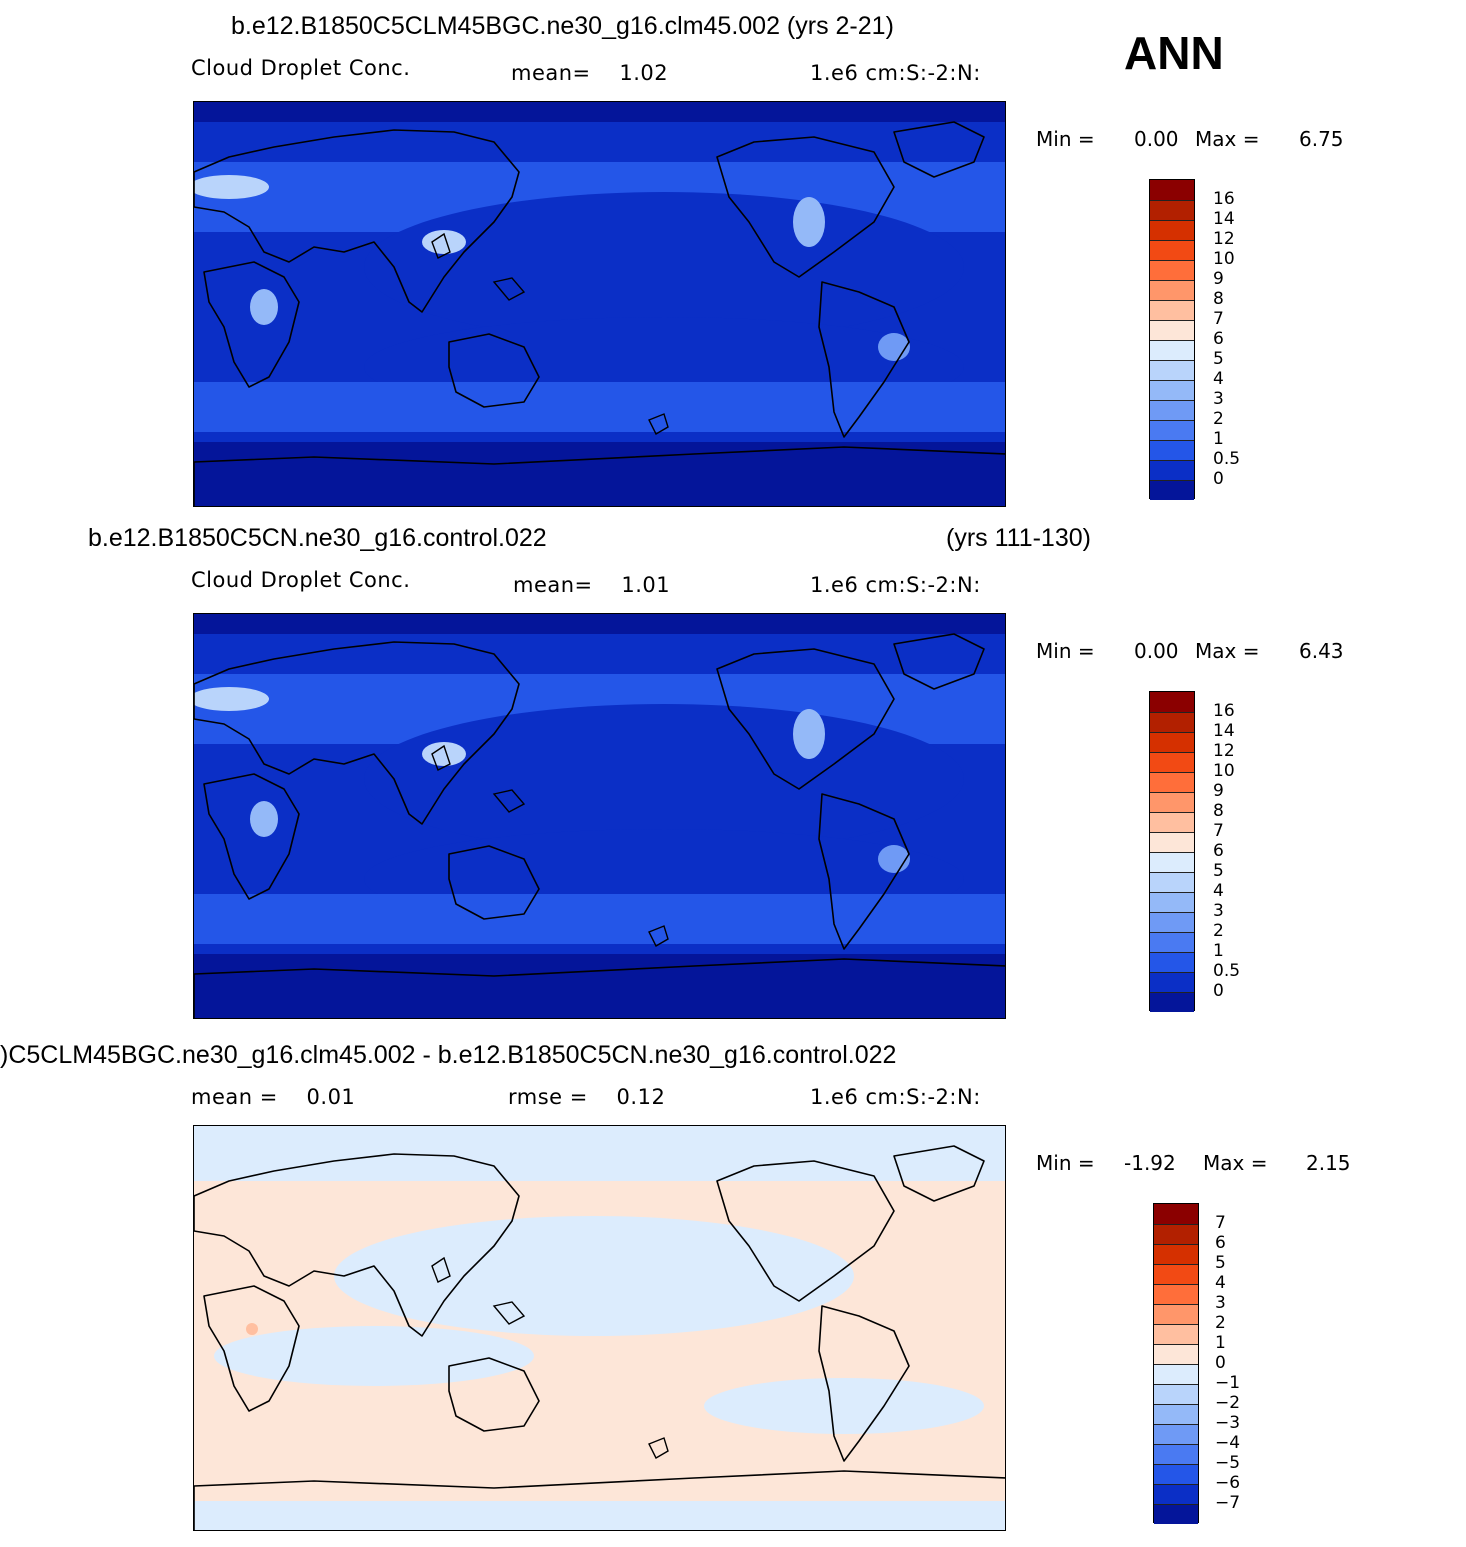 The image size is (1466, 1547). I want to click on colorbar-label: 7, so click(1218, 831).